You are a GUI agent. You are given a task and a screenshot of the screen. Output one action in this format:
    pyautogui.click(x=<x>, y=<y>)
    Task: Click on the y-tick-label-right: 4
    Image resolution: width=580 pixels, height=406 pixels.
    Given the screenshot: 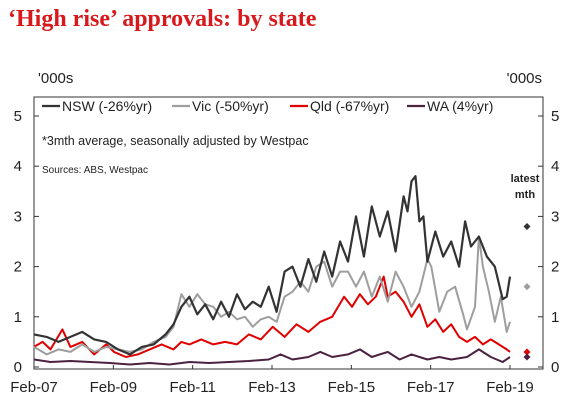 What is the action you would take?
    pyautogui.click(x=555, y=166)
    